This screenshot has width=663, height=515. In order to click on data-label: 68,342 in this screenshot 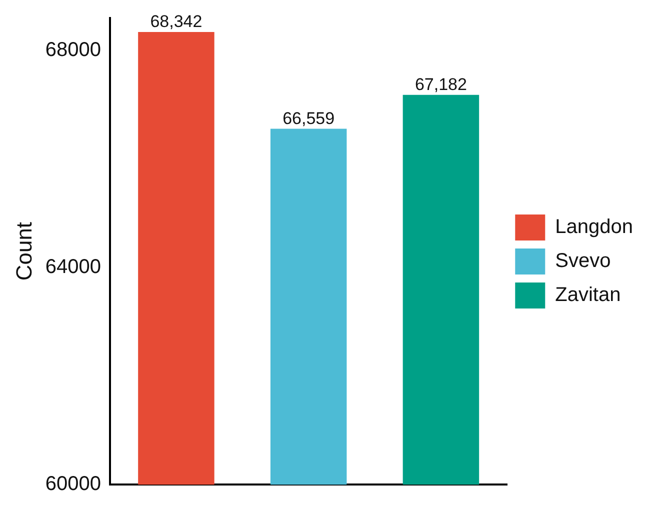, I will do `click(176, 22)`.